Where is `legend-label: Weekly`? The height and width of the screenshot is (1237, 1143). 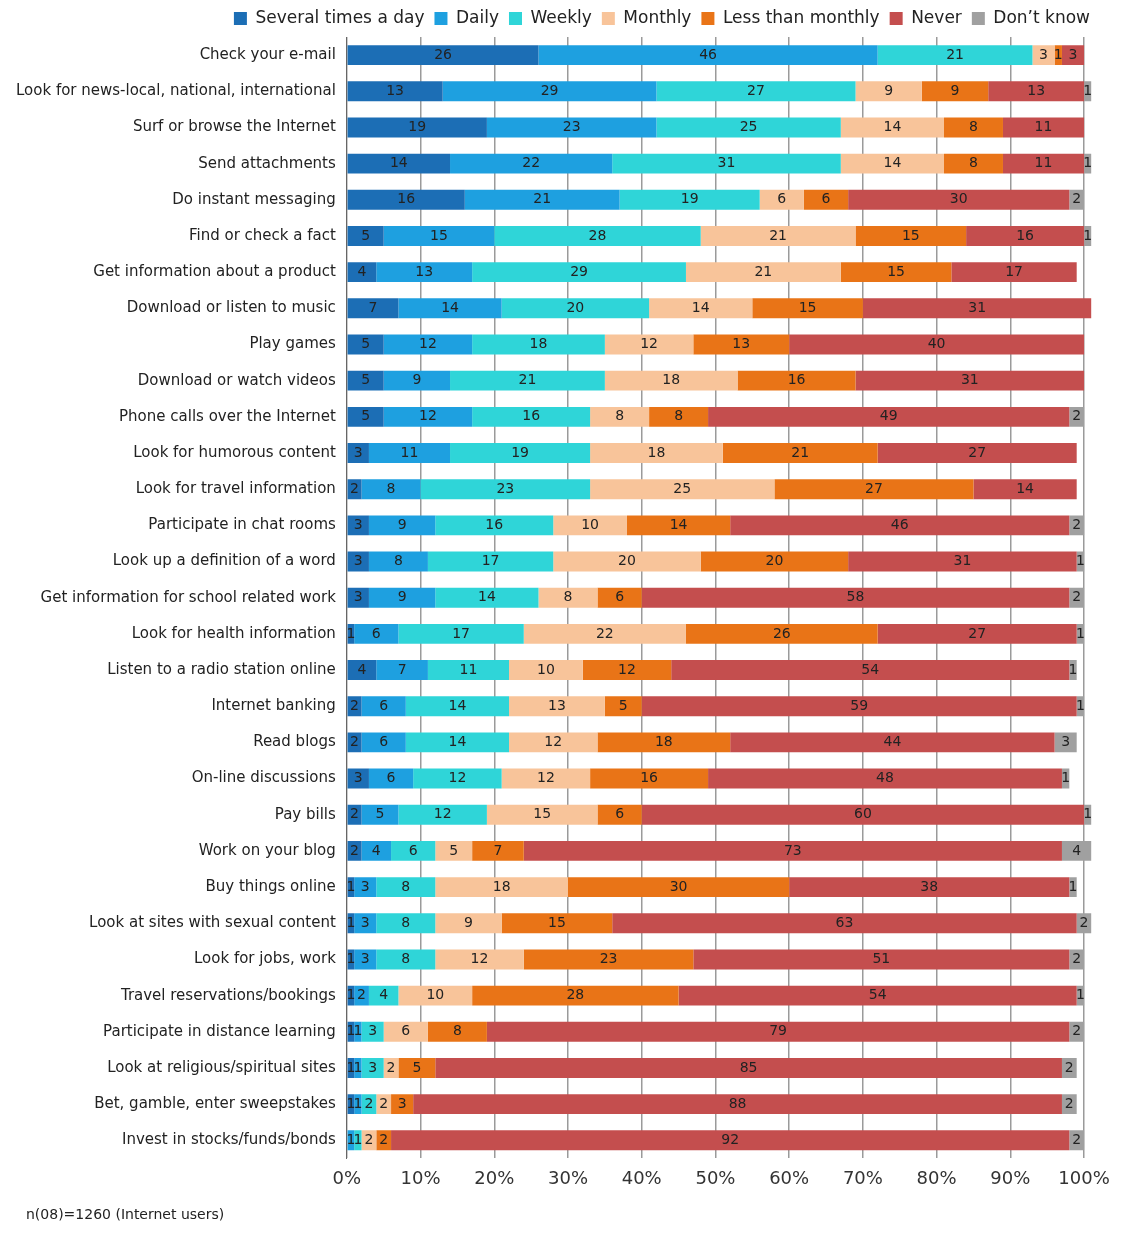 legend-label: Weekly is located at coordinates (561, 16).